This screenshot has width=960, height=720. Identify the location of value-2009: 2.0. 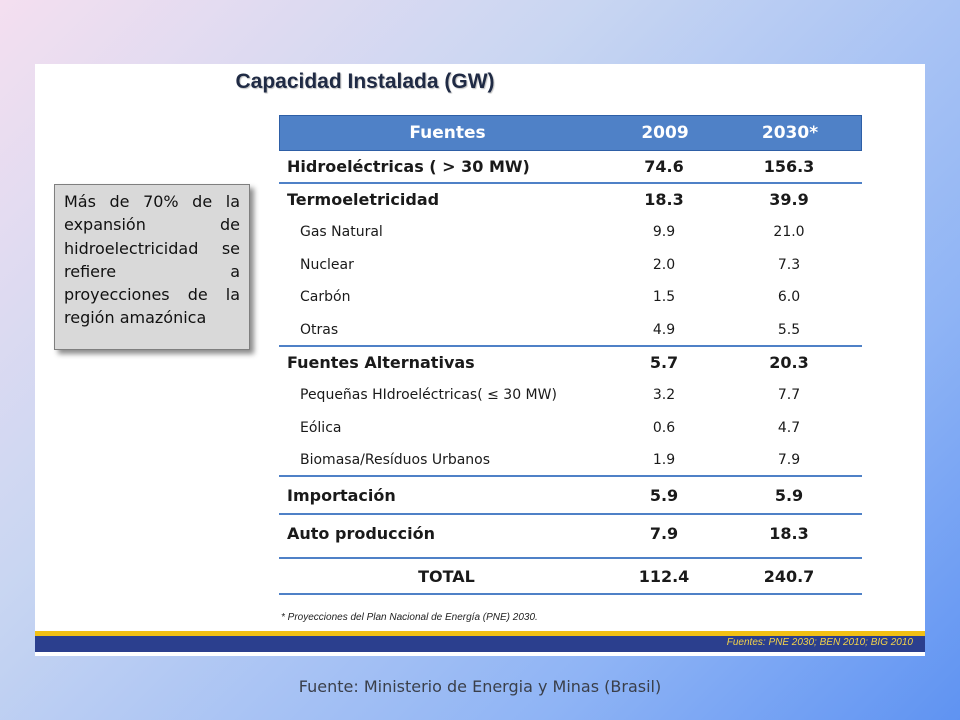
(664, 264).